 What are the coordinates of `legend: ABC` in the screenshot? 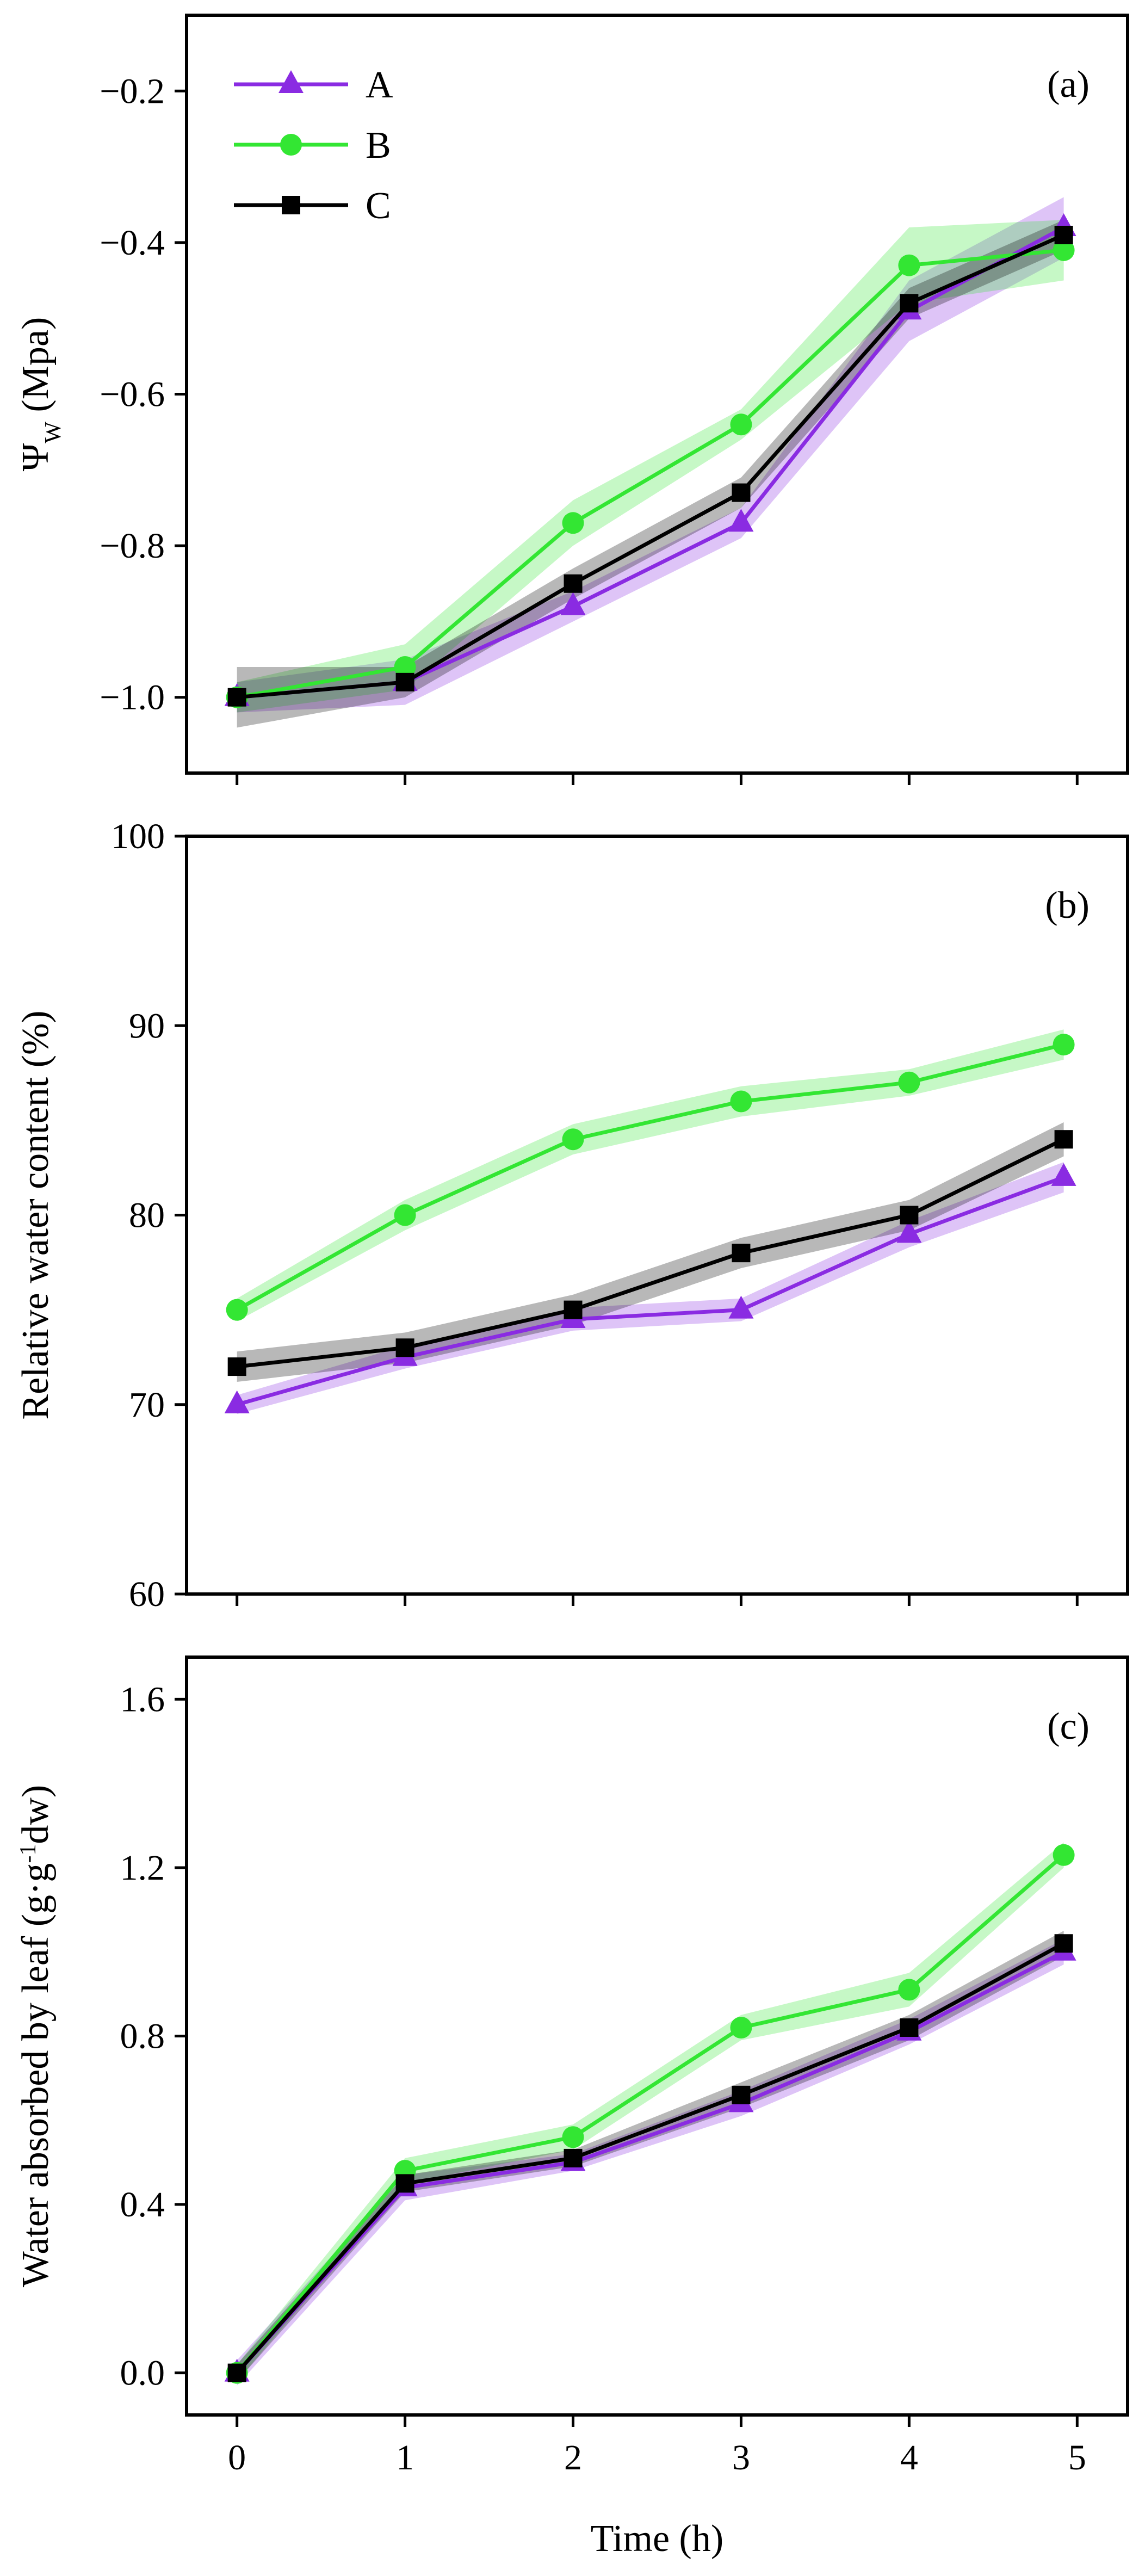 It's located at (313, 146).